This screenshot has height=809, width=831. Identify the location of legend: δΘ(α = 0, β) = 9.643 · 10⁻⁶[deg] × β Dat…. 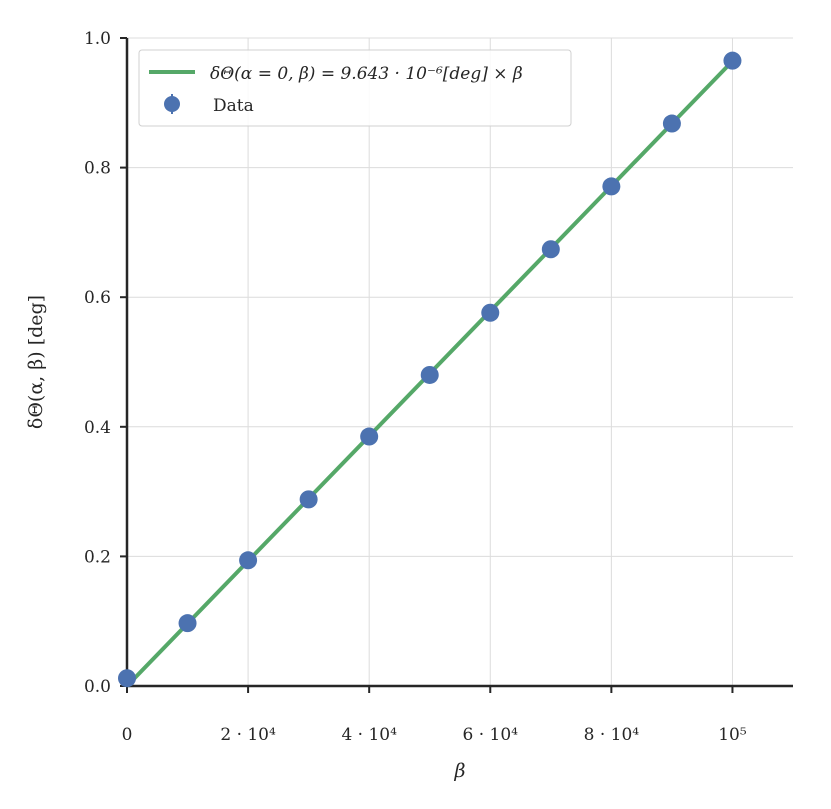
(355, 88).